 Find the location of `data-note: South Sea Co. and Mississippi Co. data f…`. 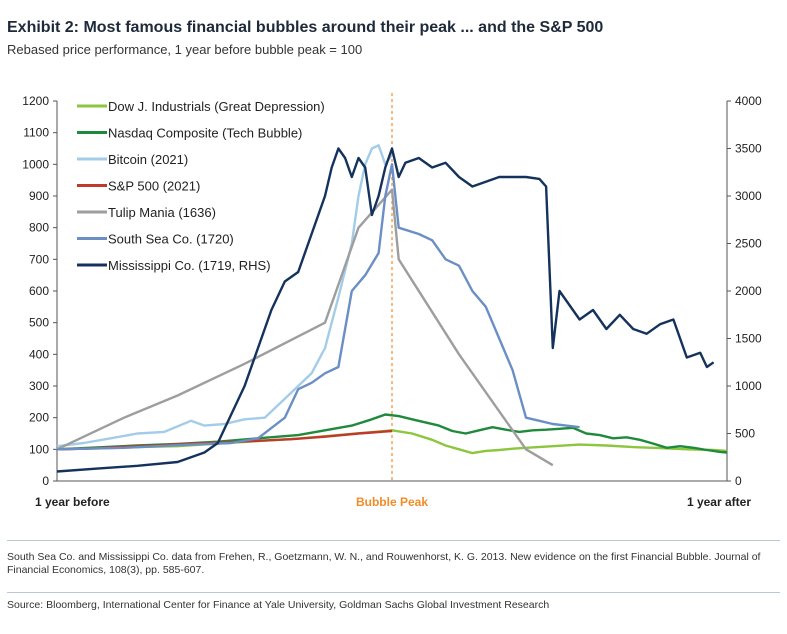

data-note: South Sea Co. and Mississippi Co. data f… is located at coordinates (384, 563).